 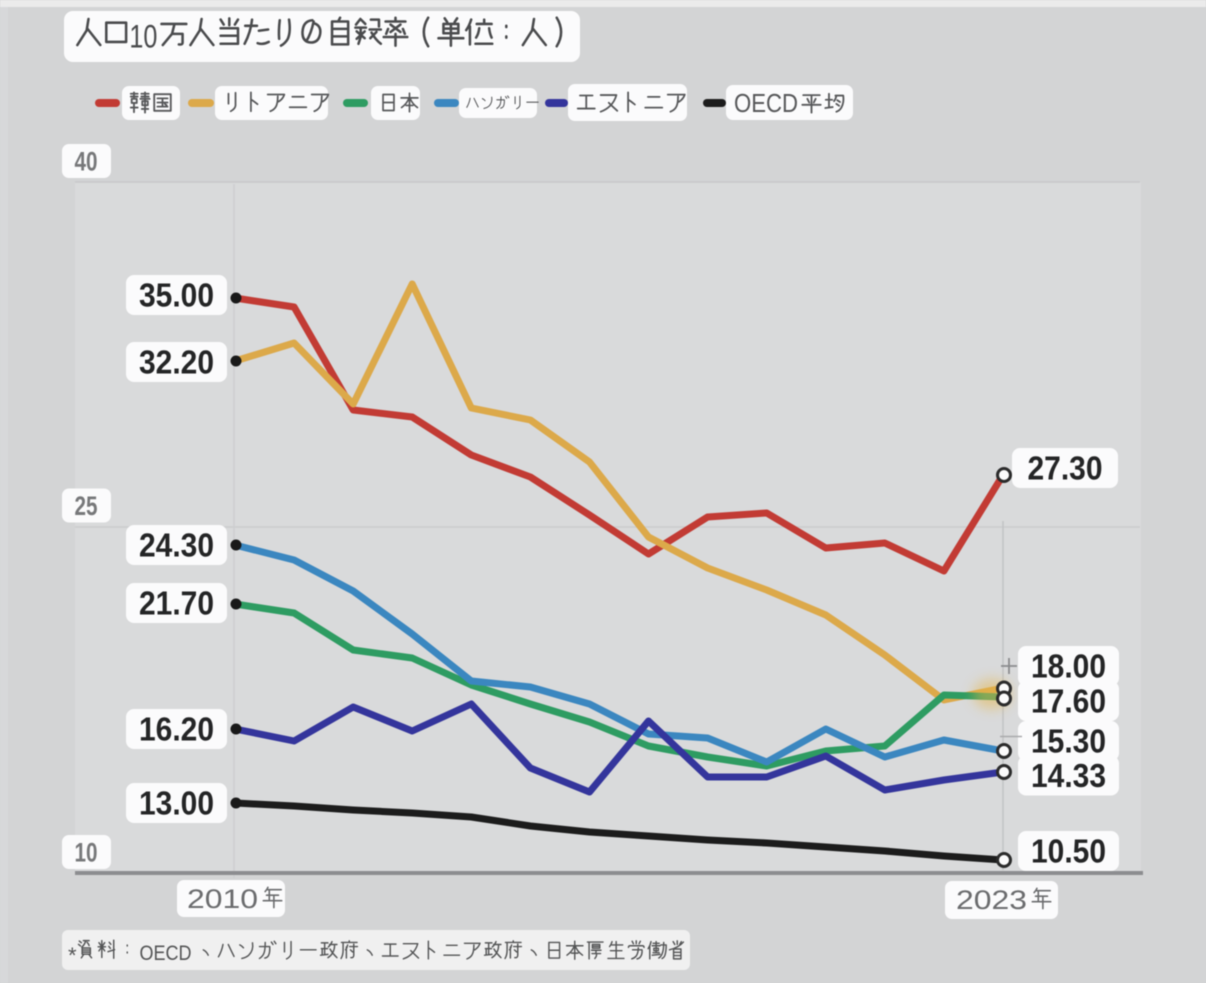 I want to click on svg-text: 35.00, so click(x=176, y=295).